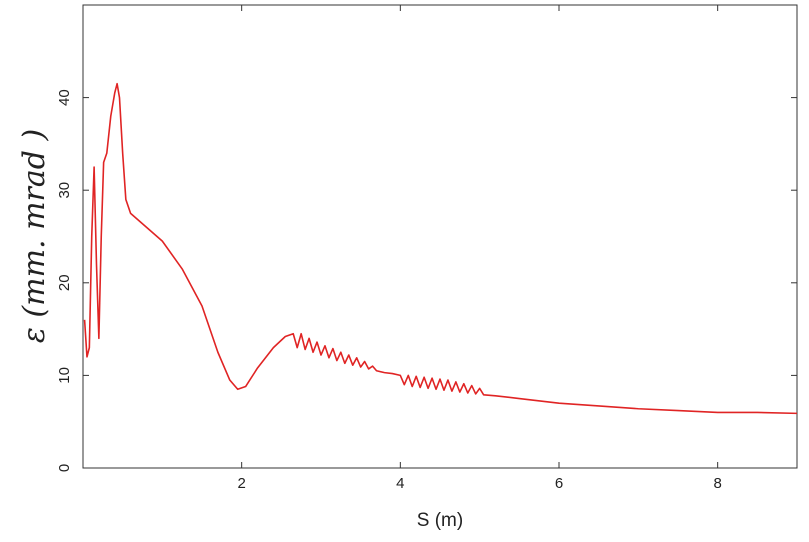 The image size is (809, 542). I want to click on x-tick-label: 8, so click(717, 483).